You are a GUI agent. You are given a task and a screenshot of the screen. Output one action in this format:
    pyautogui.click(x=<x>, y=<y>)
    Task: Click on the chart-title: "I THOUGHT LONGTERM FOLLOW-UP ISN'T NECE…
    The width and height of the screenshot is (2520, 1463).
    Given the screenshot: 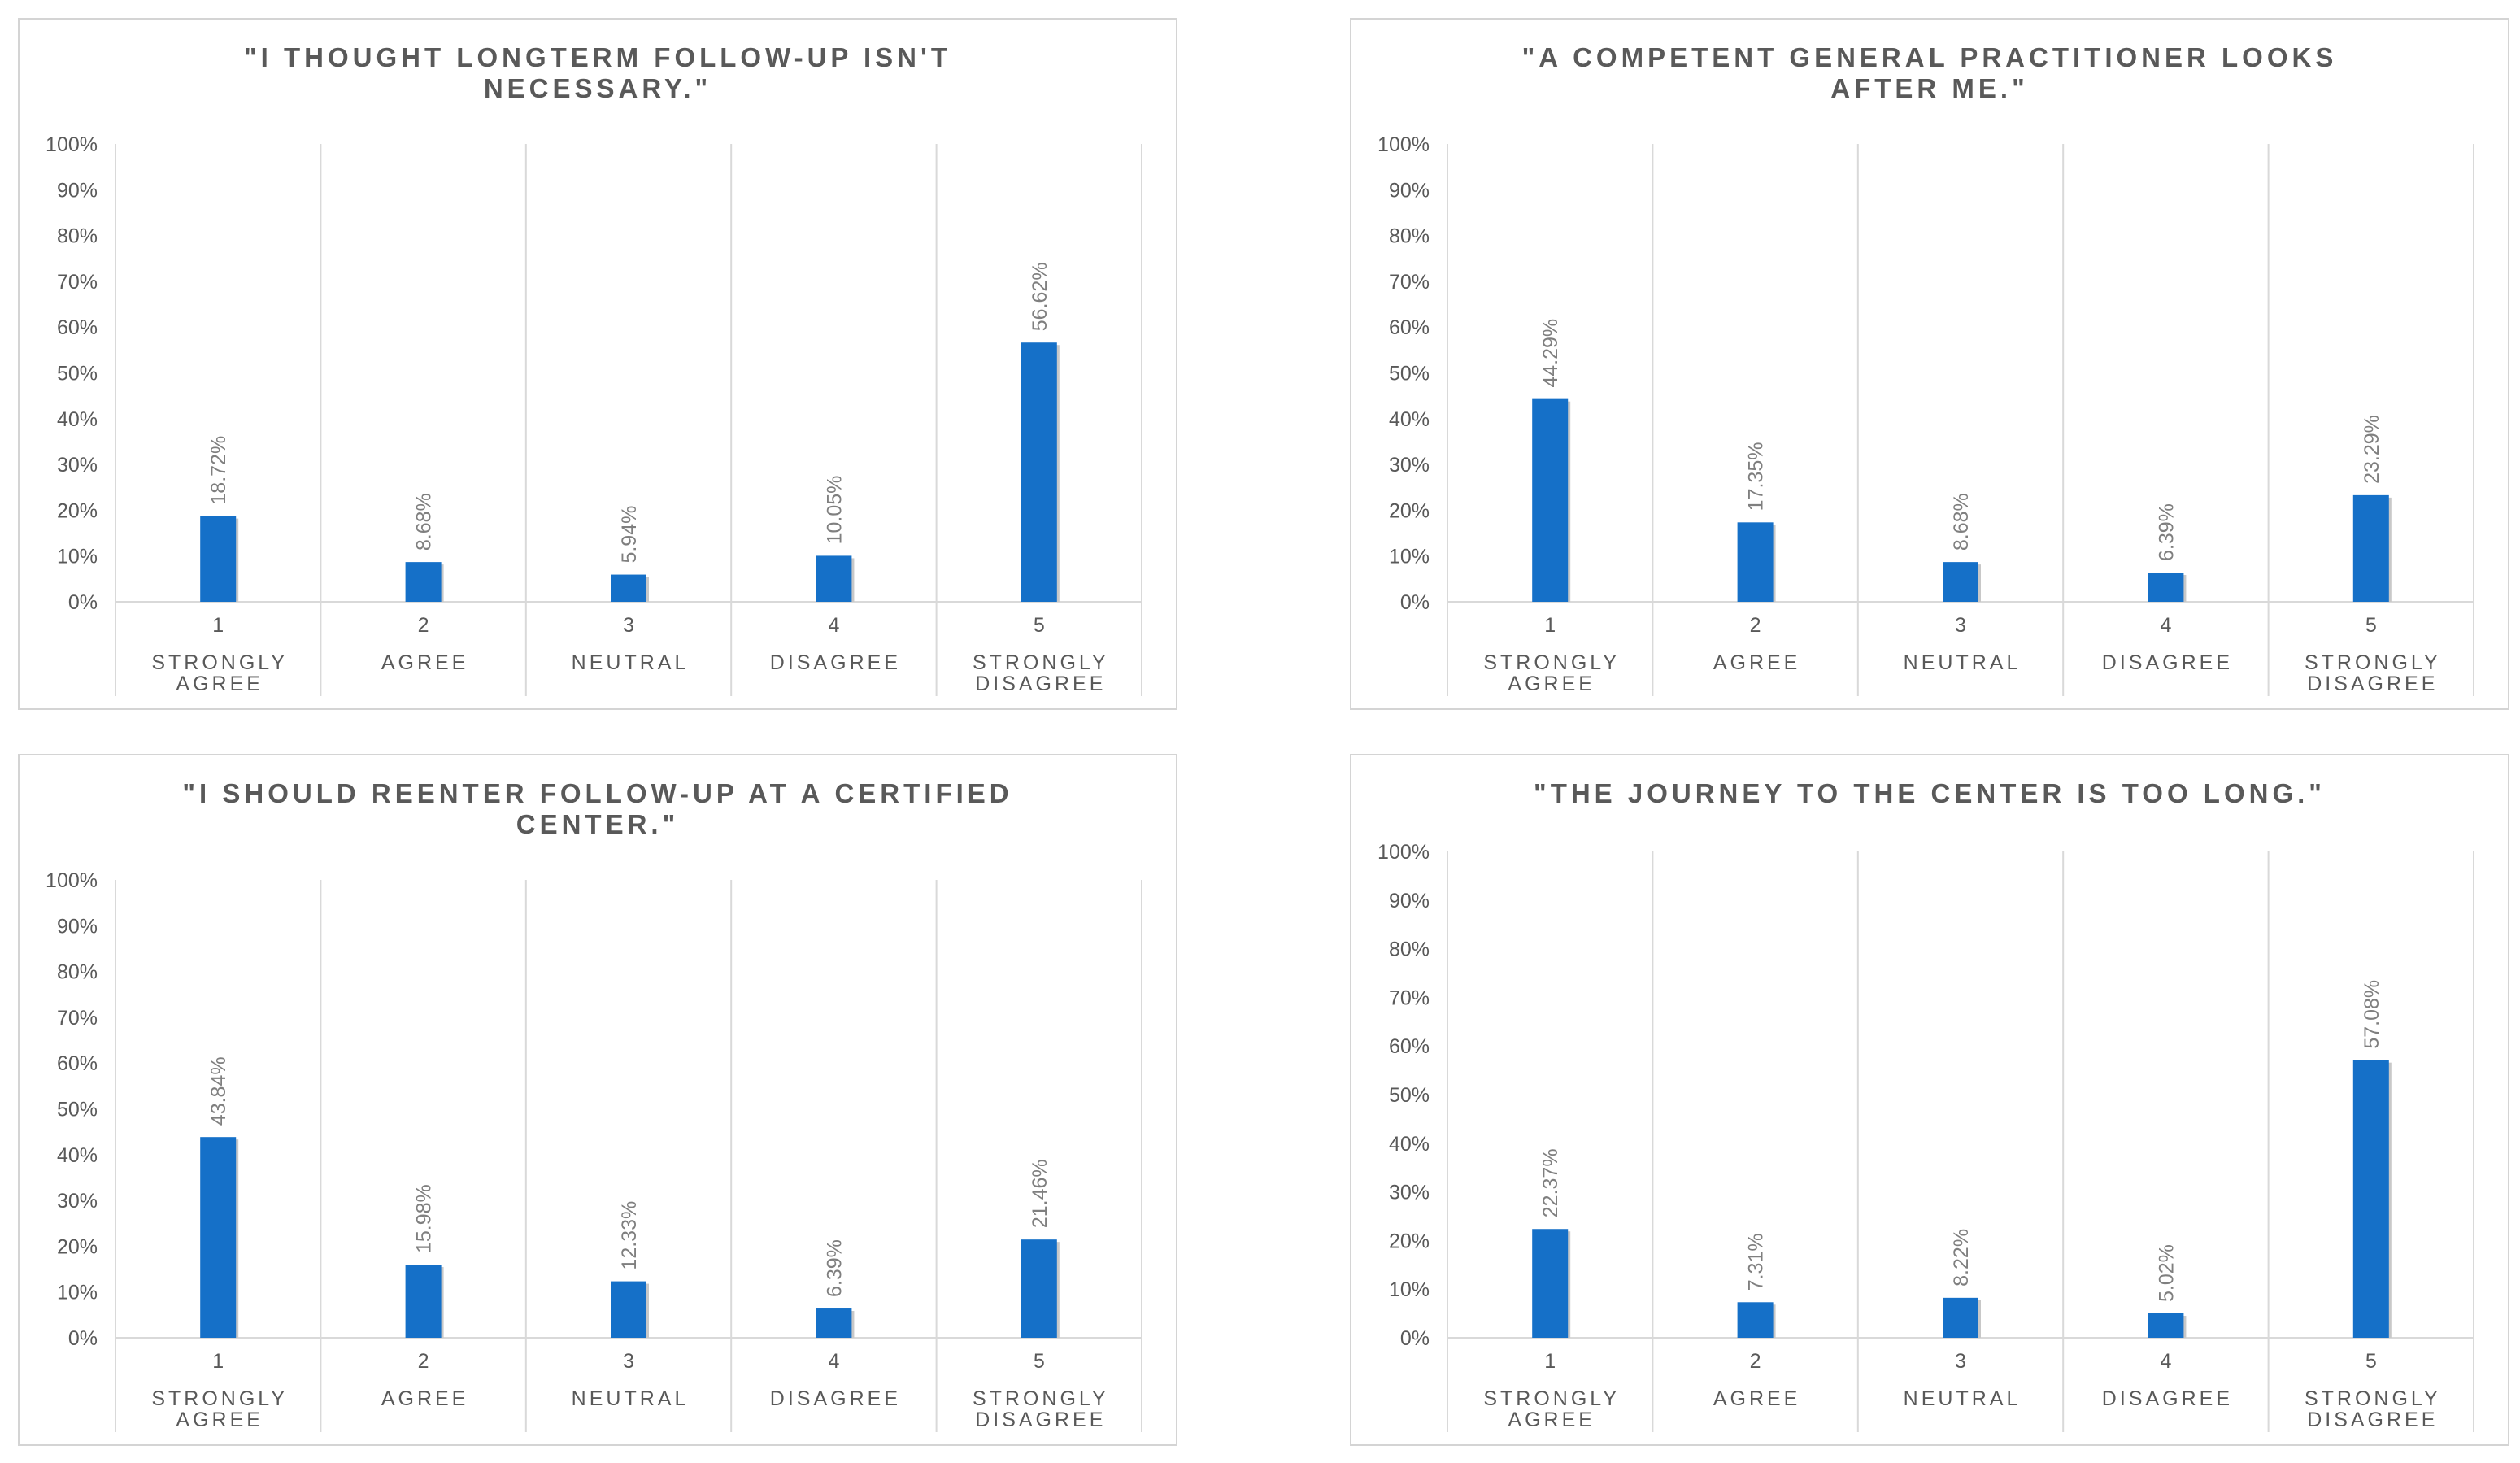 What is the action you would take?
    pyautogui.click(x=598, y=72)
    